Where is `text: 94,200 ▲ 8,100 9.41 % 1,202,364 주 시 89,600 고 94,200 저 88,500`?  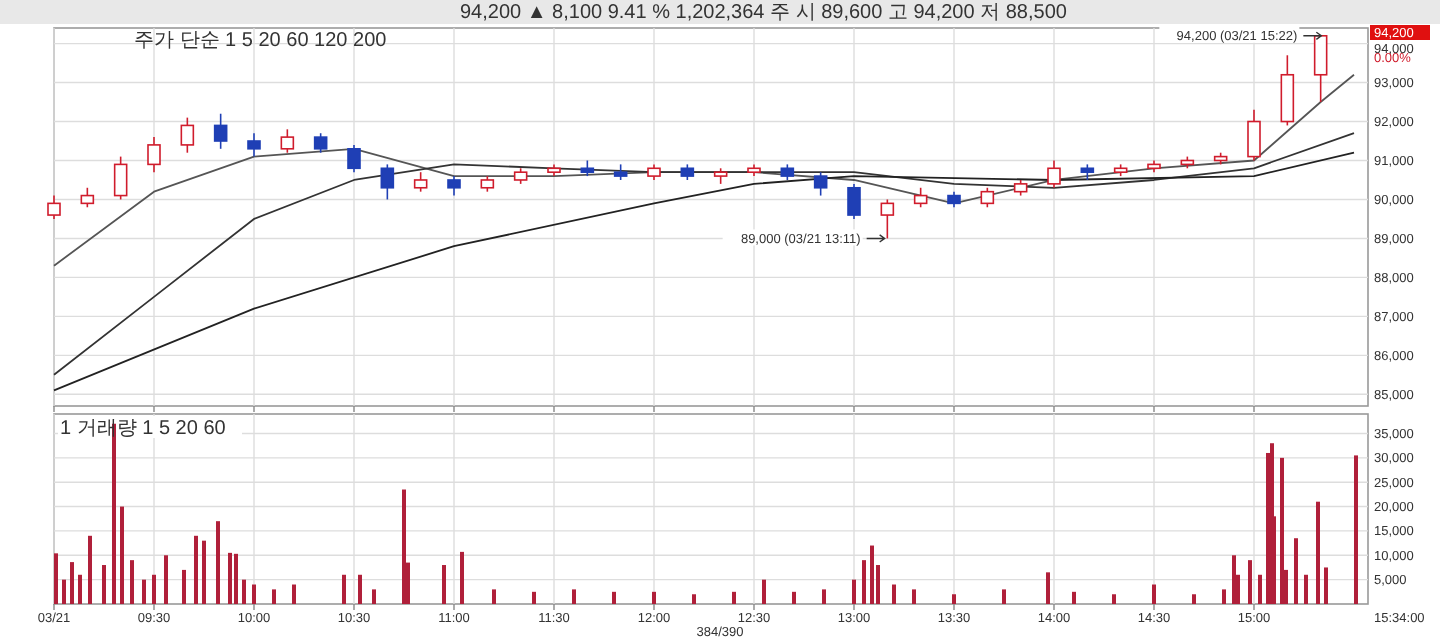 text: 94,200 ▲ 8,100 9.41 % 1,202,364 주 시 89,600 고 94,200 저 88,500 is located at coordinates (764, 13).